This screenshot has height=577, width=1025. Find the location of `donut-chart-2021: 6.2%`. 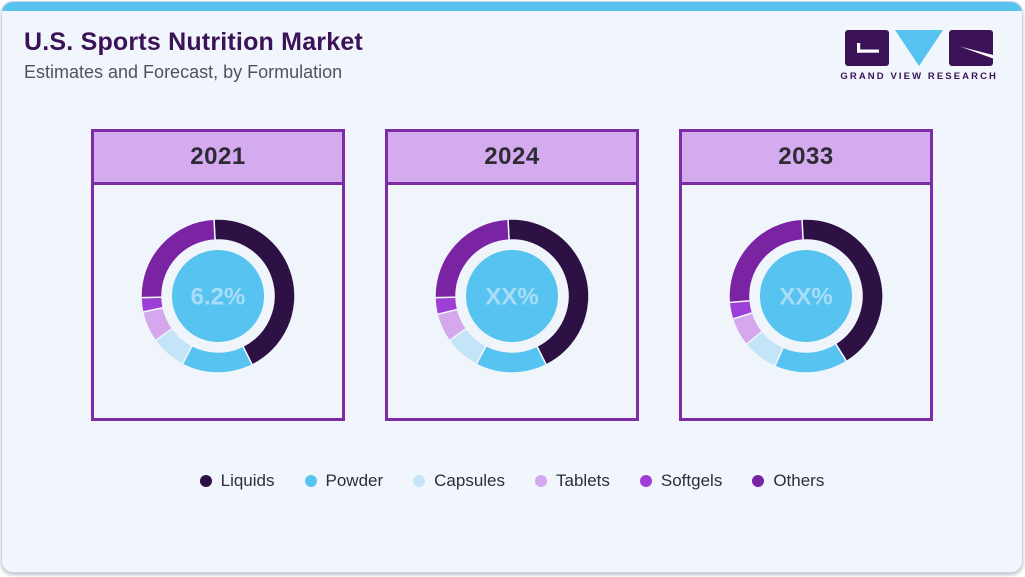

donut-chart-2021: 6.2% is located at coordinates (218, 296).